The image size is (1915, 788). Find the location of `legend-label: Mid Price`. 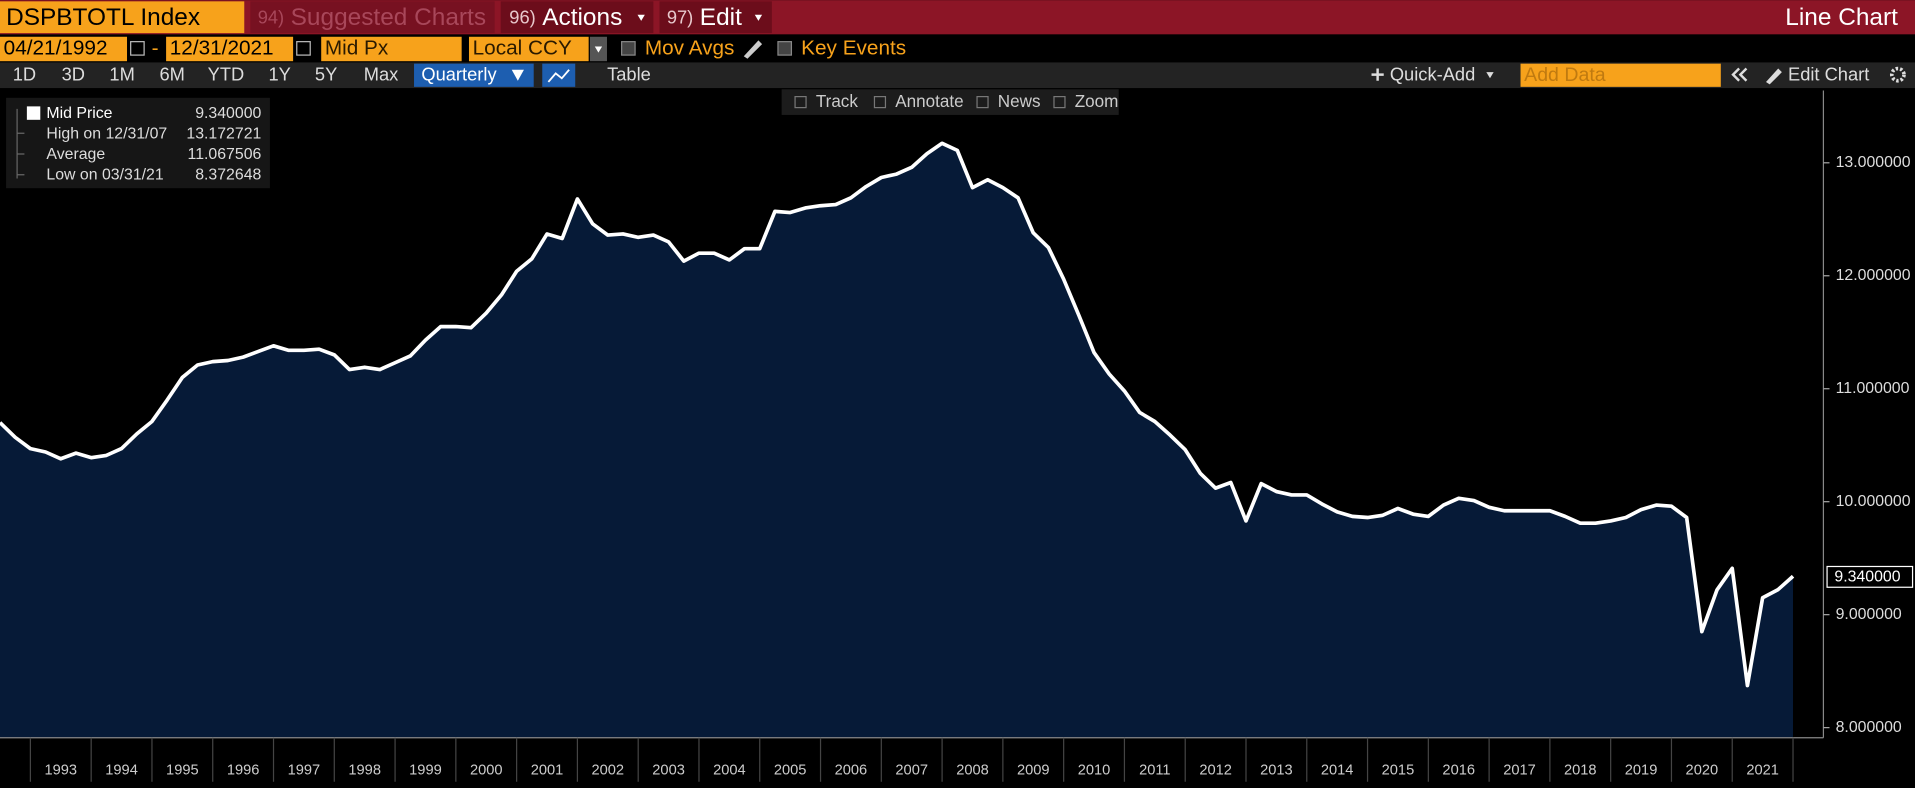

legend-label: Mid Price is located at coordinates (79, 113).